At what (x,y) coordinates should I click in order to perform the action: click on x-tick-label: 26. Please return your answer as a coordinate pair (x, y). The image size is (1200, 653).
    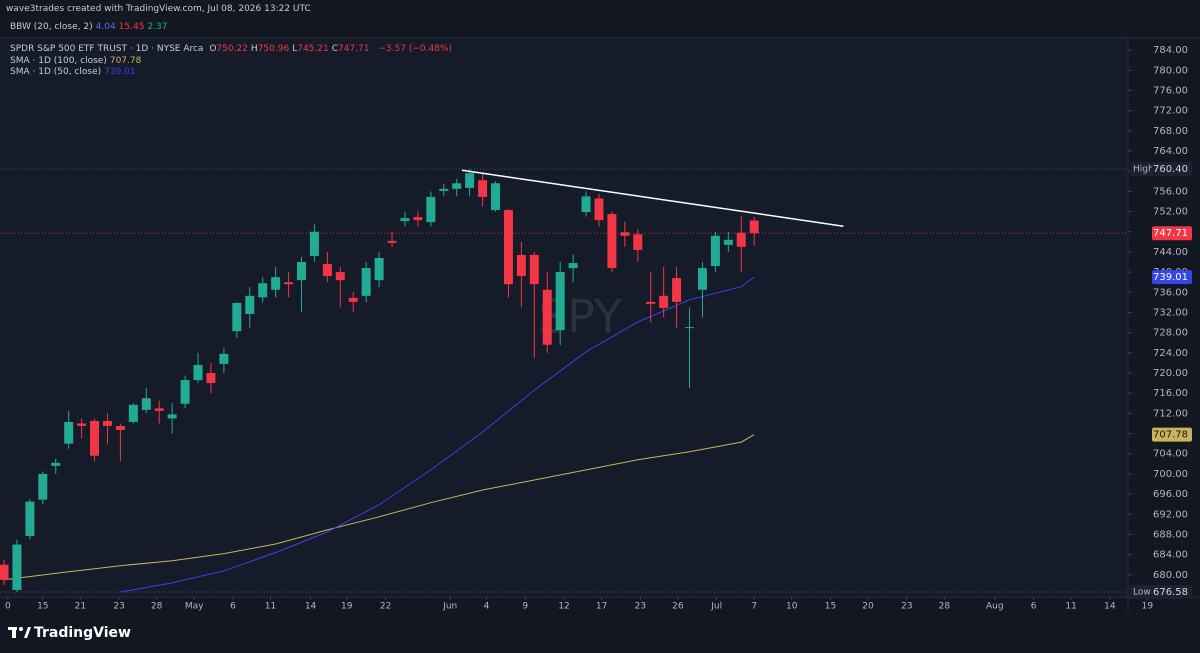
    Looking at the image, I should click on (678, 607).